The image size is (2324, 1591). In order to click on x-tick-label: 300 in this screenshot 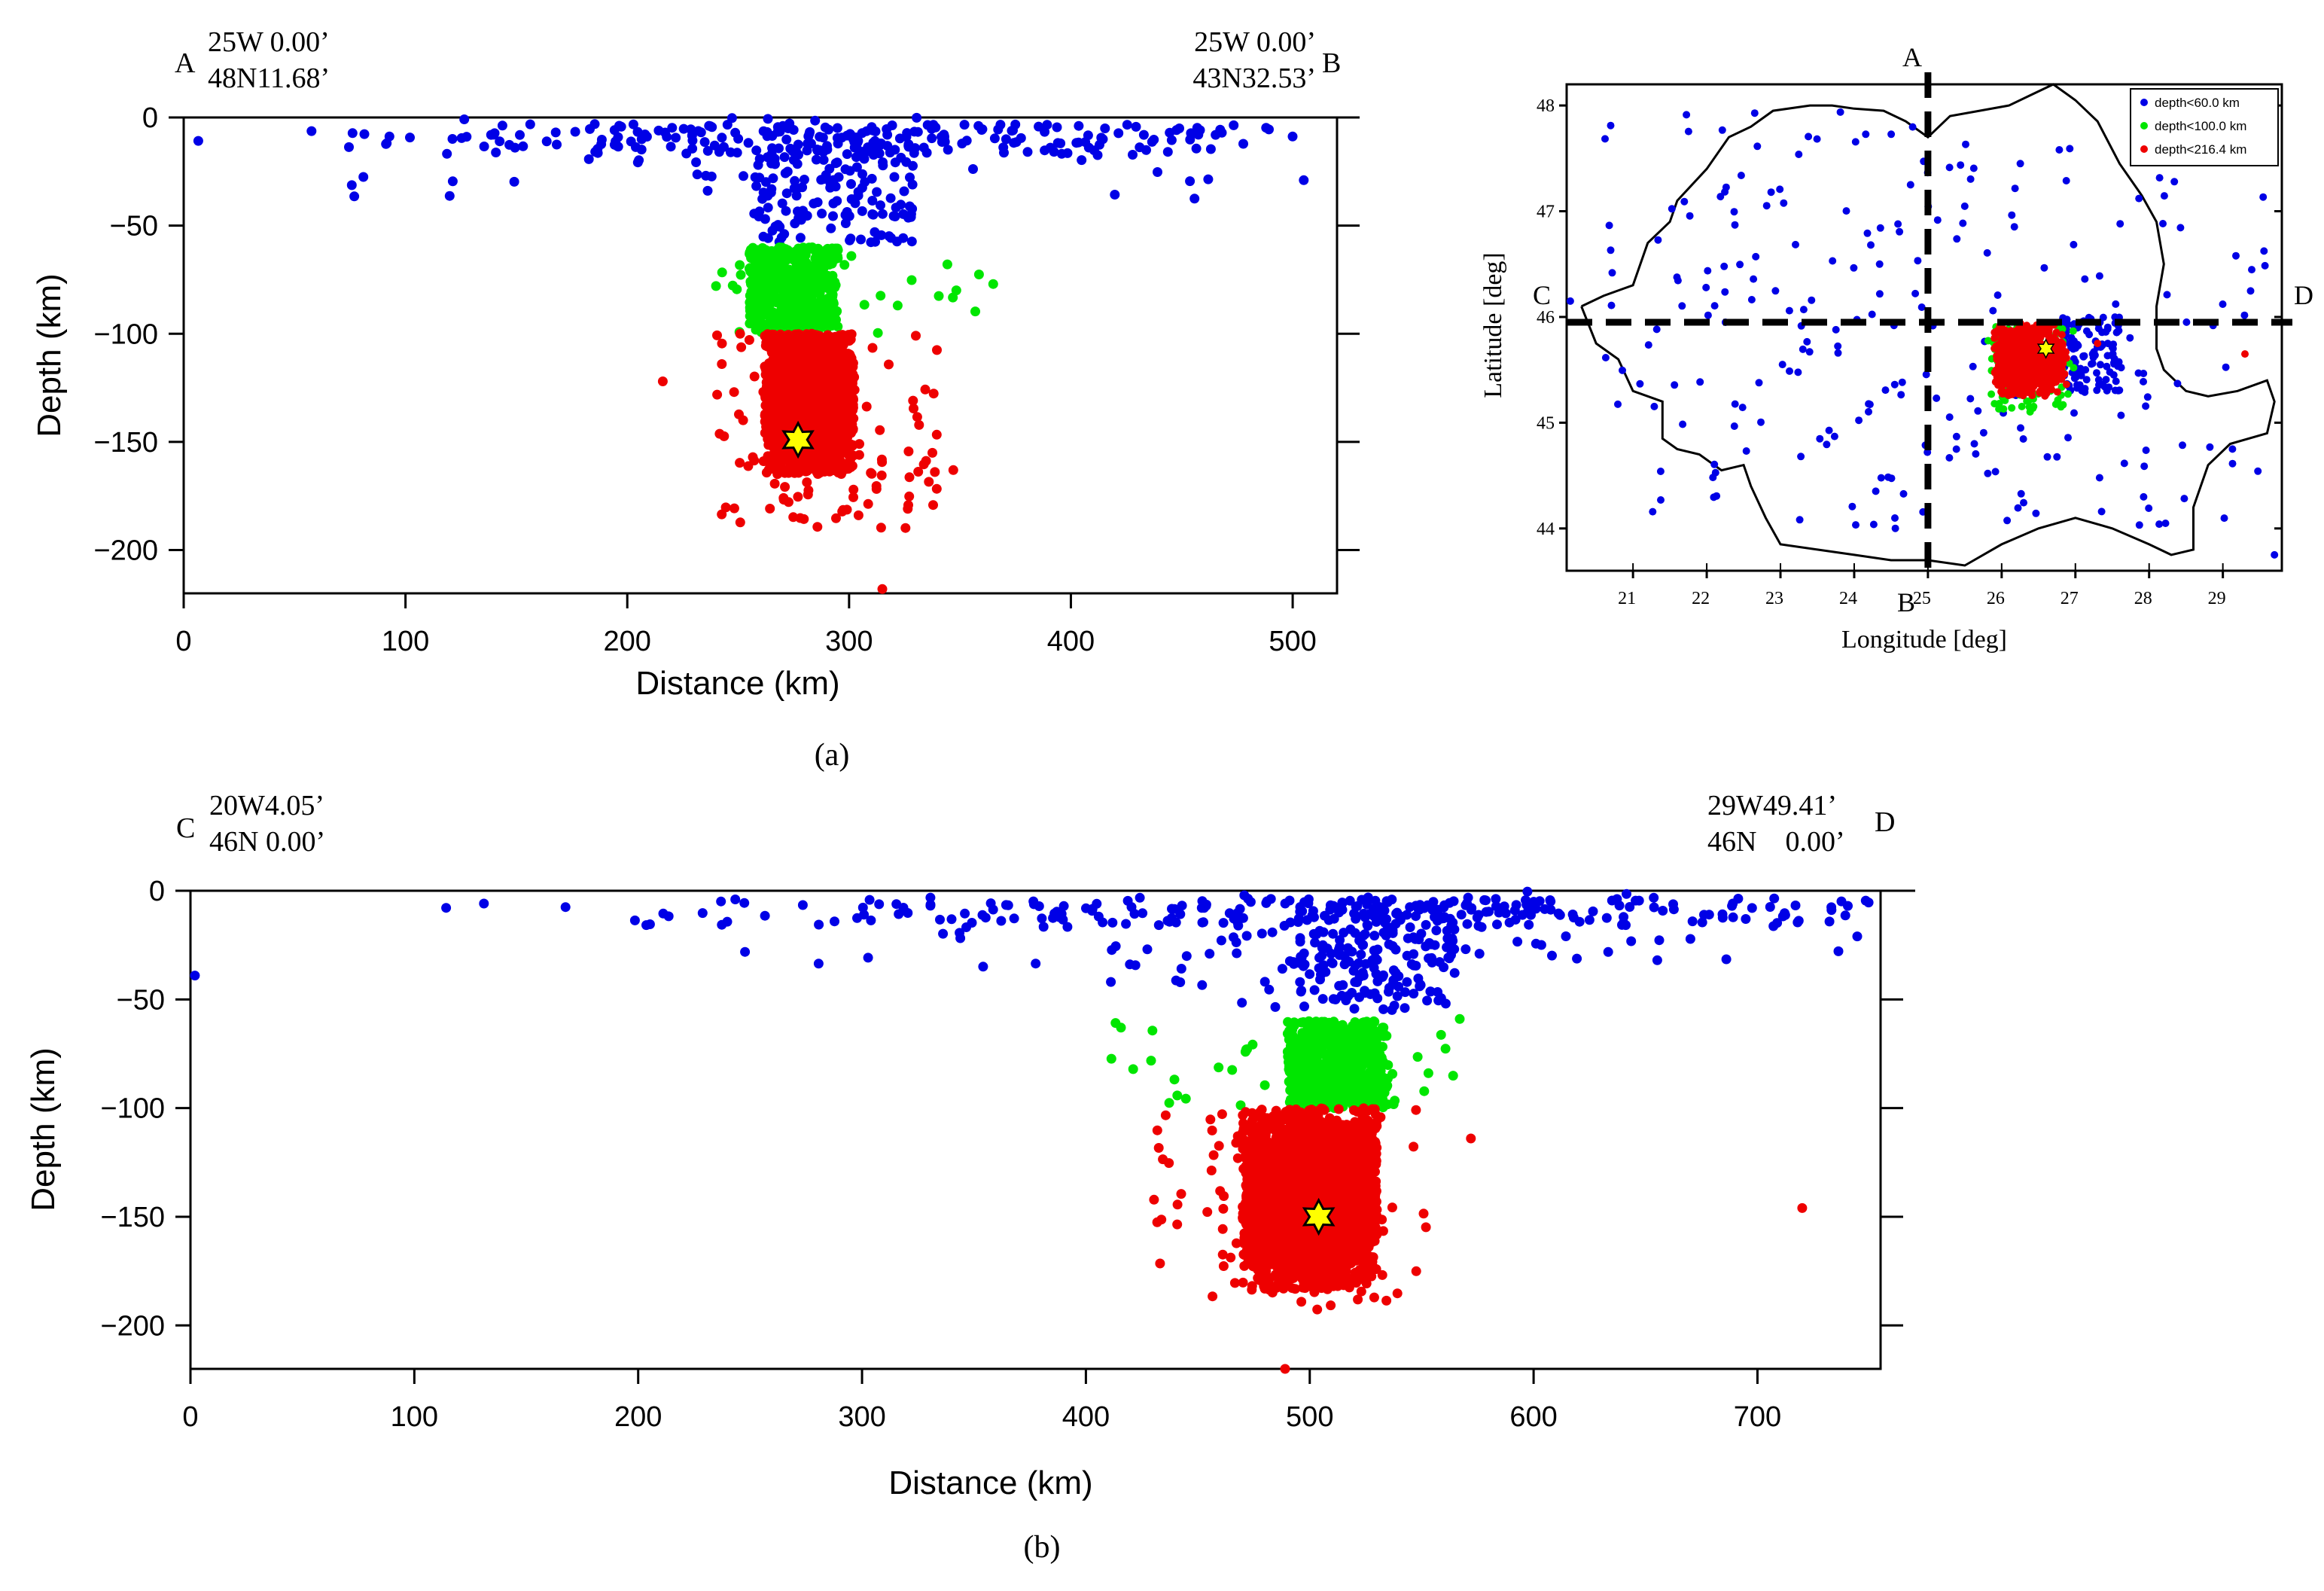, I will do `click(849, 641)`.